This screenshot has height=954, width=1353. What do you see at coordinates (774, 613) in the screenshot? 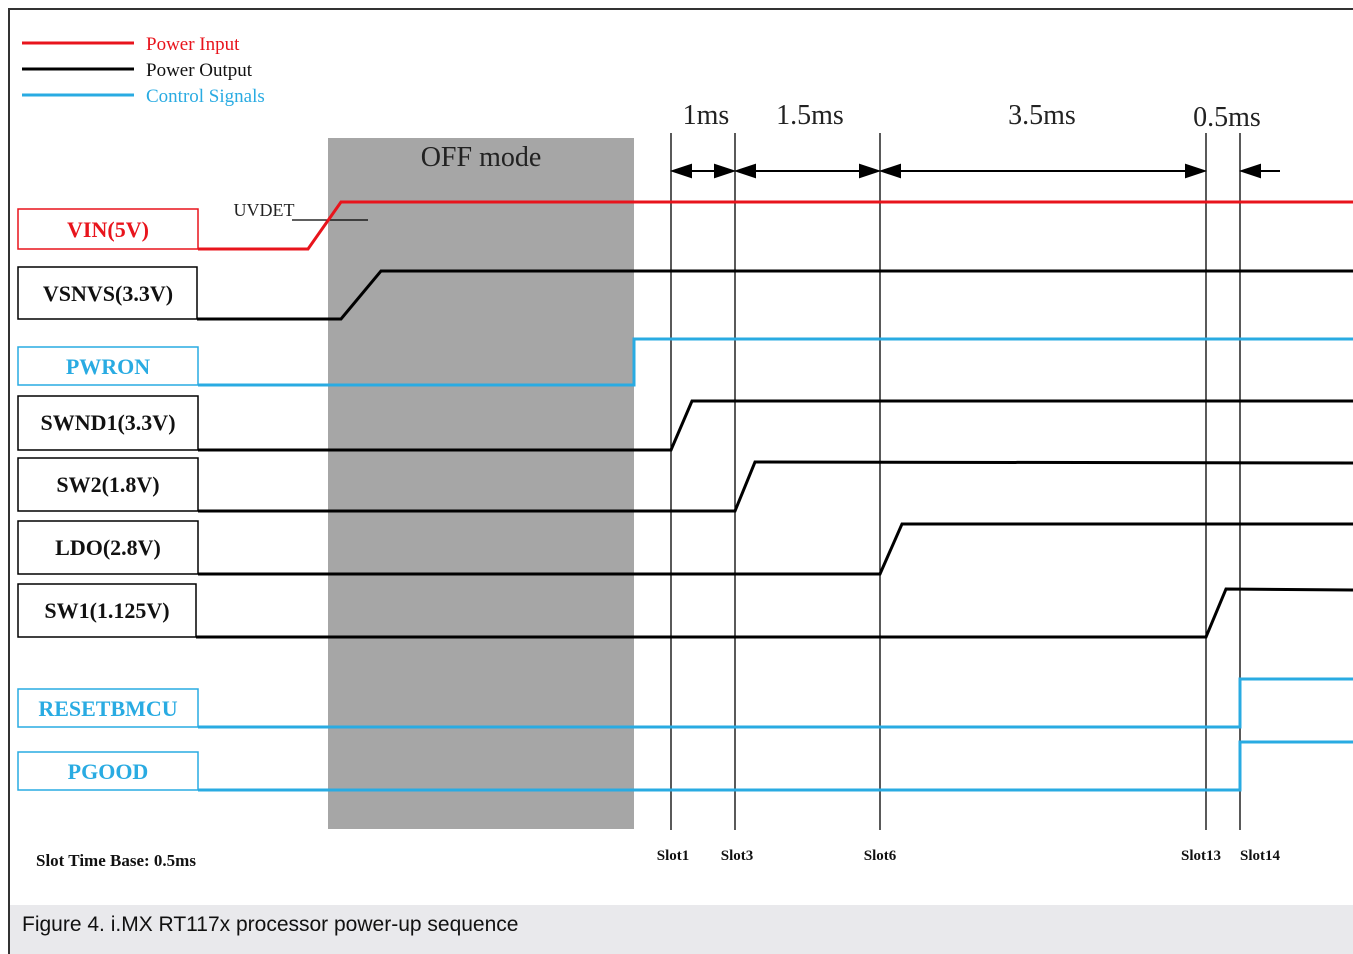
I see `waveform-sw1` at bounding box center [774, 613].